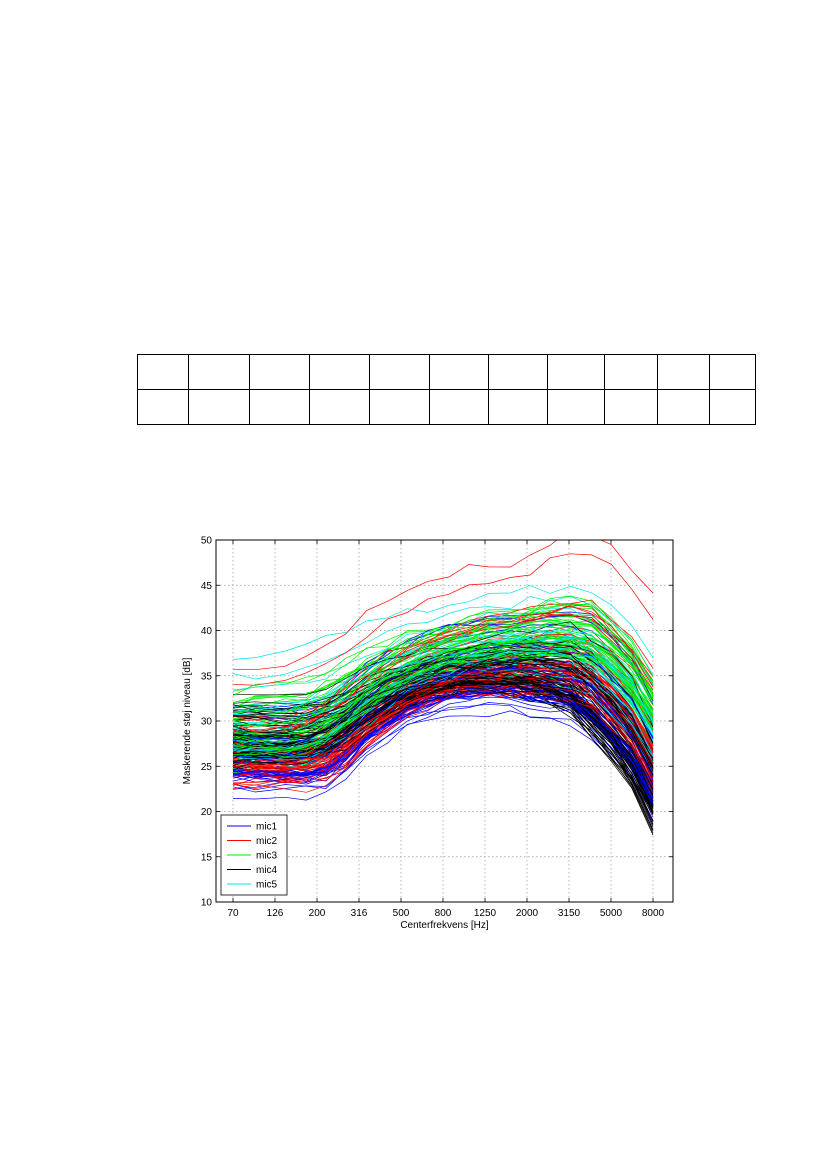 The width and height of the screenshot is (826, 1169). Describe the element at coordinates (207, 812) in the screenshot. I see `y-tick-label: 20` at that location.